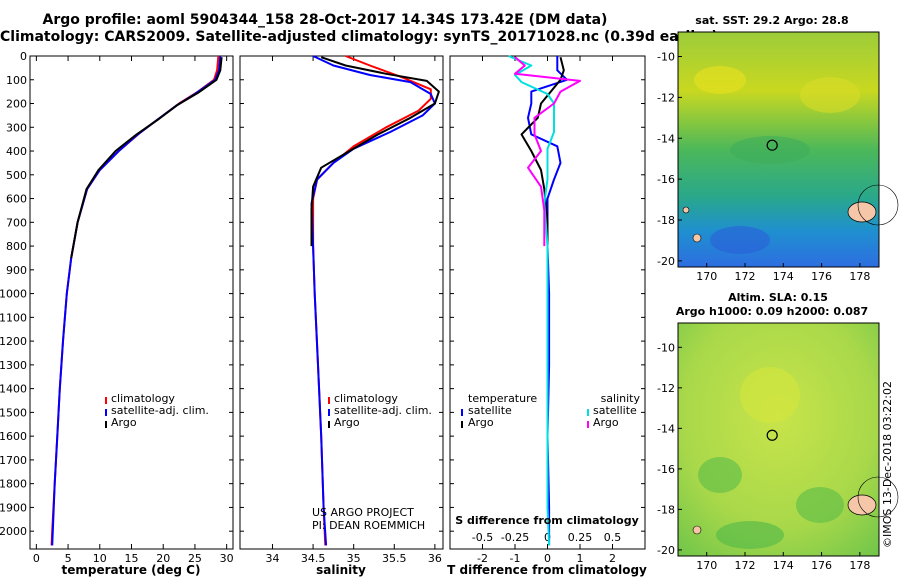 The image size is (900, 580). What do you see at coordinates (227, 558) in the screenshot?
I see `x-tick-label: 30` at bounding box center [227, 558].